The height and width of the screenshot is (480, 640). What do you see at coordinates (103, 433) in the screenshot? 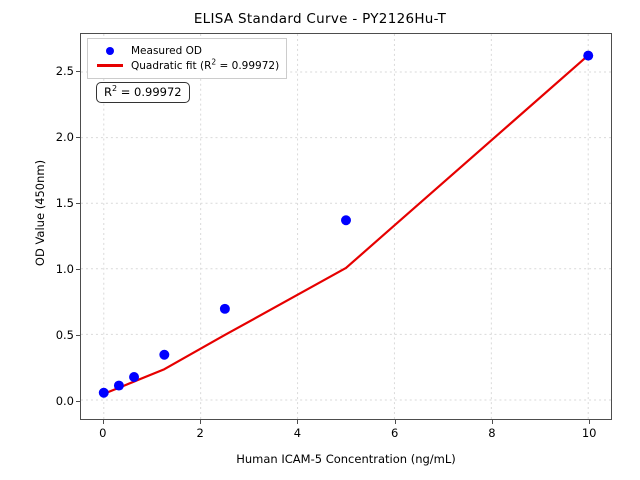
I see `x-tick-label: 0` at bounding box center [103, 433].